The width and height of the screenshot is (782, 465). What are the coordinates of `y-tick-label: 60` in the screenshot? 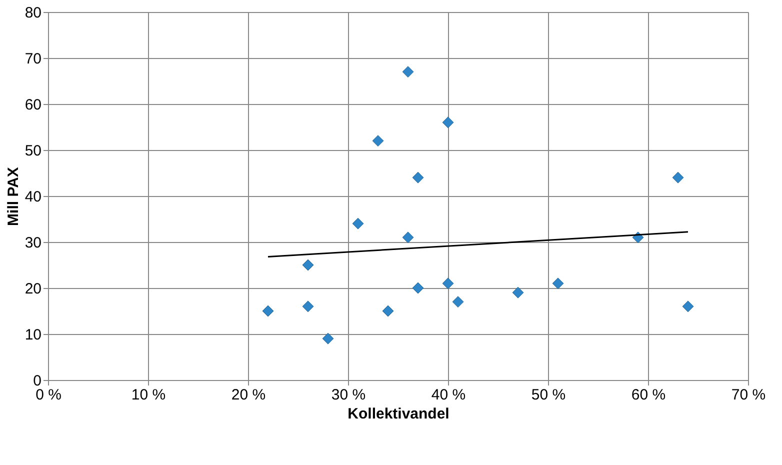 It's located at (33, 105).